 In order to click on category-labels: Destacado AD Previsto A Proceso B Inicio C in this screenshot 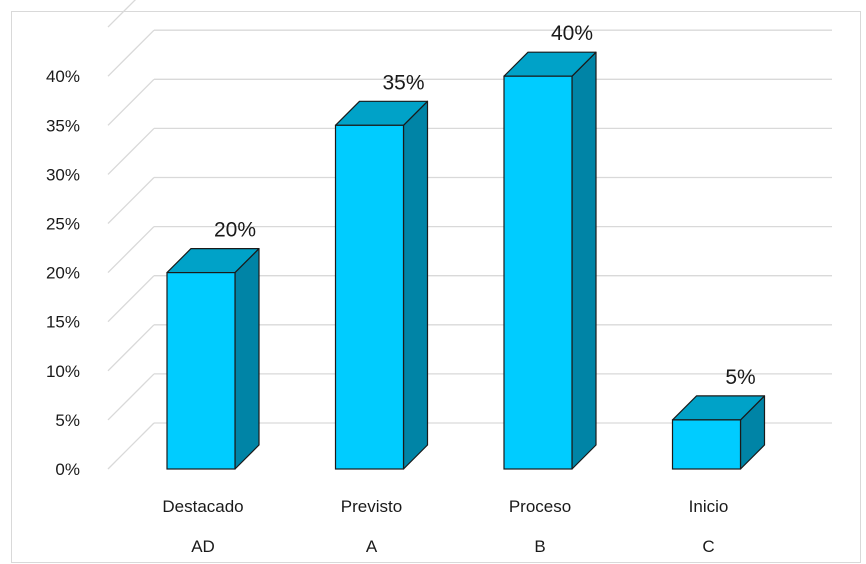, I will do `click(445, 526)`.